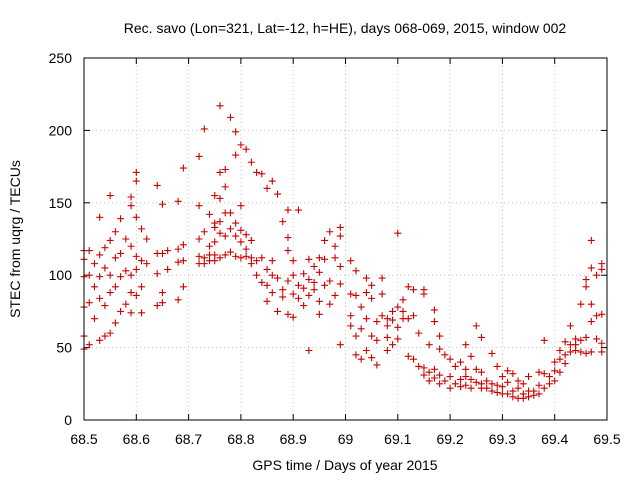 This screenshot has height=480, width=640. Describe the element at coordinates (15, 239) in the screenshot. I see `y-axis-label: STEC from uqrg / TECUs` at that location.